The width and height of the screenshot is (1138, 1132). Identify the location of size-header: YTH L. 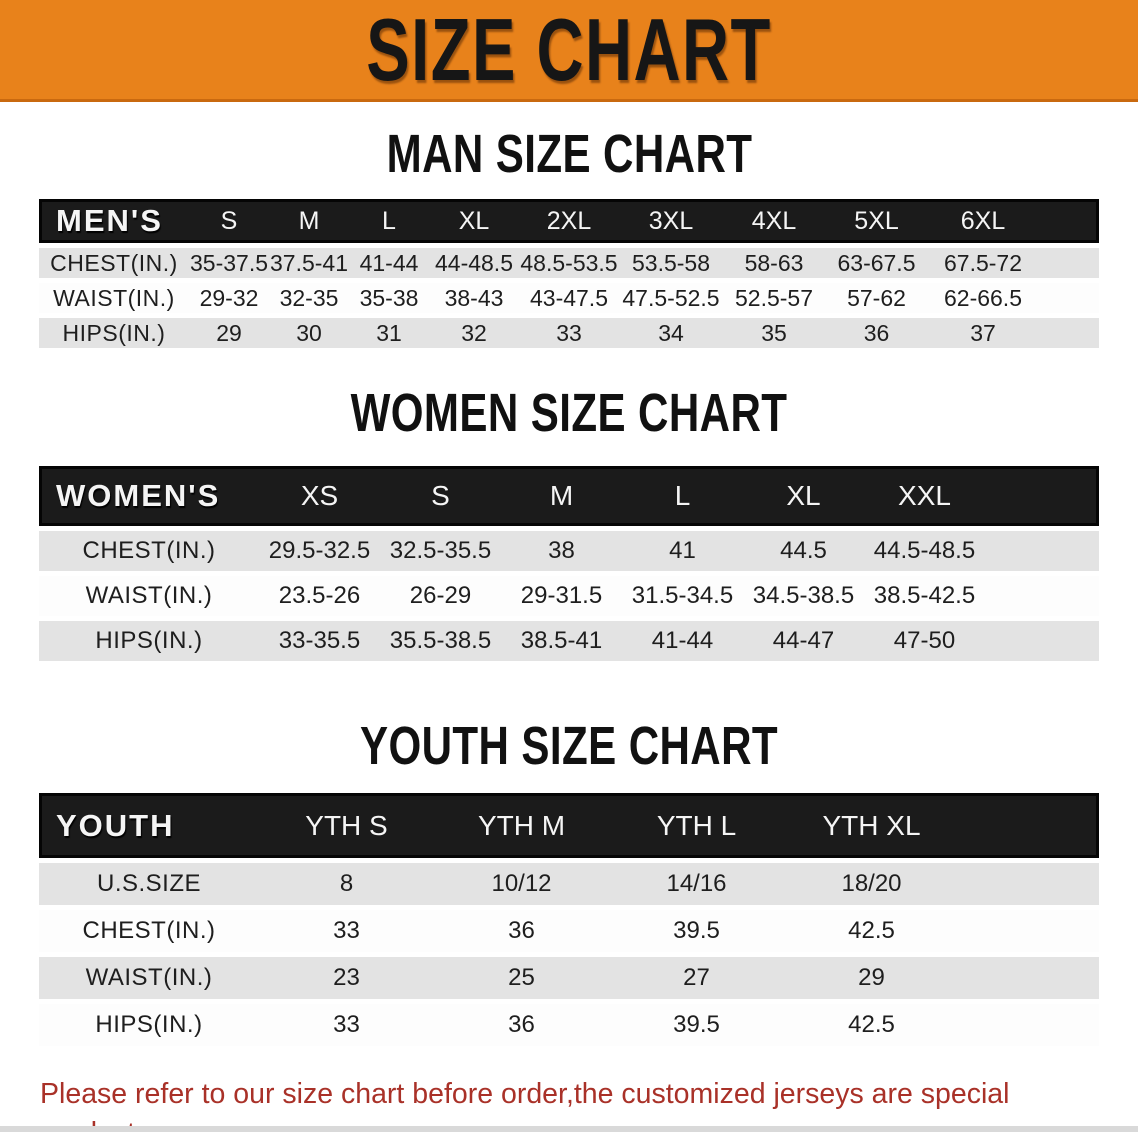
(696, 825).